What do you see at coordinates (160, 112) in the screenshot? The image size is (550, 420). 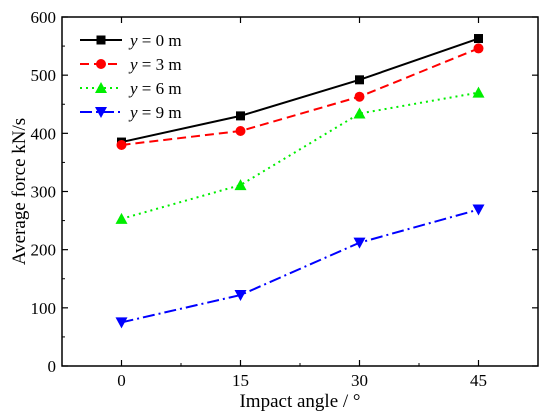 I see `legend-value: = 9 m` at bounding box center [160, 112].